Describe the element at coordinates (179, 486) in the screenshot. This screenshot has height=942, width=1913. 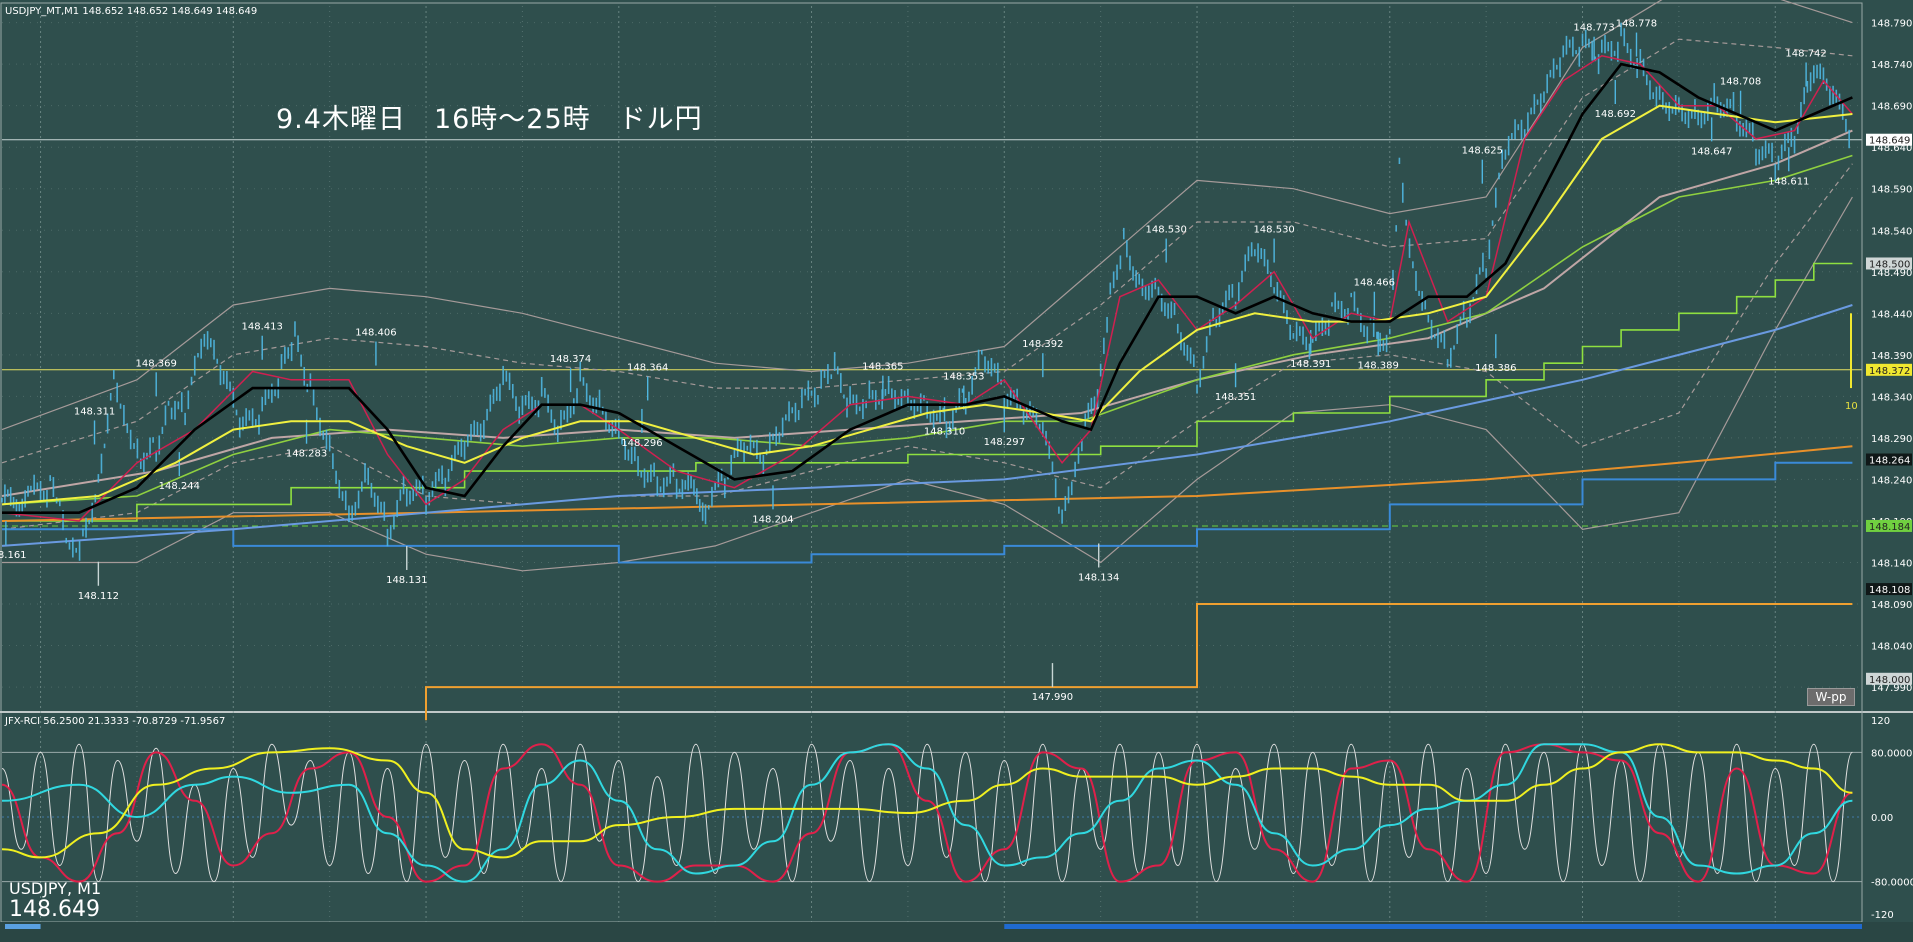
I see `extreme-label: 148.244` at that location.